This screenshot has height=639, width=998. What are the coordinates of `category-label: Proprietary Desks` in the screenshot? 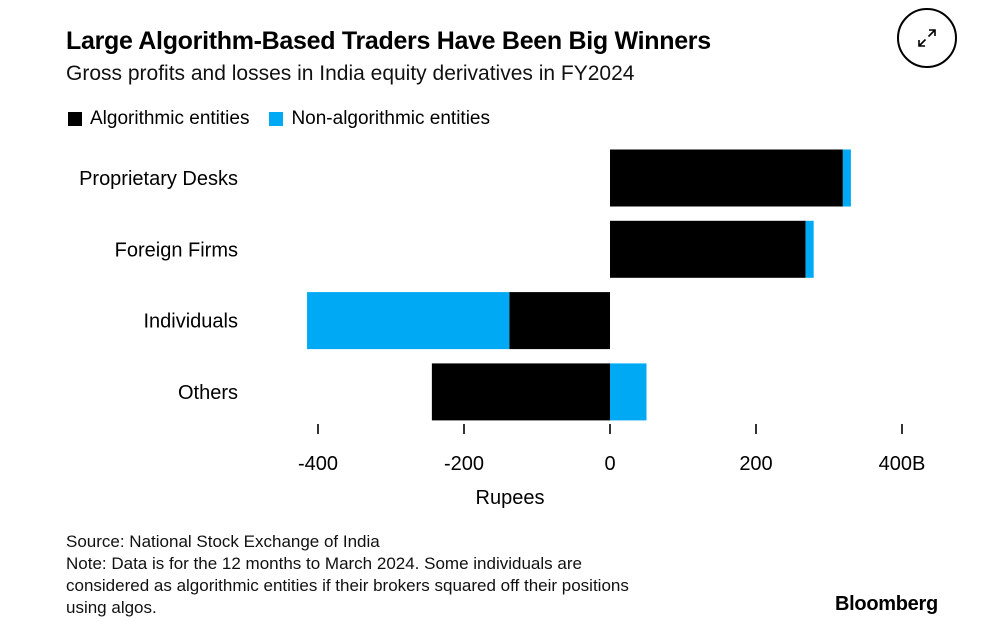 It's located at (158, 179).